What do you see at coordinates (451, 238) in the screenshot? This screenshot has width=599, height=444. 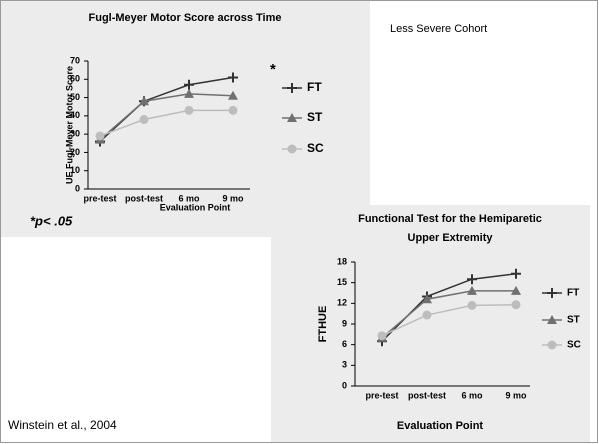 I see `chart-title: Upper Extremity` at bounding box center [451, 238].